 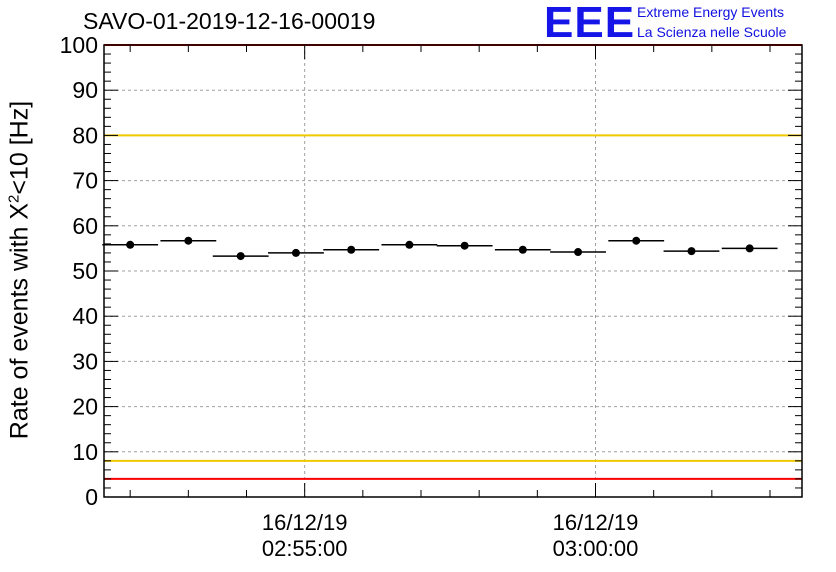 I want to click on y-tick-label-30: 30, so click(x=85, y=361).